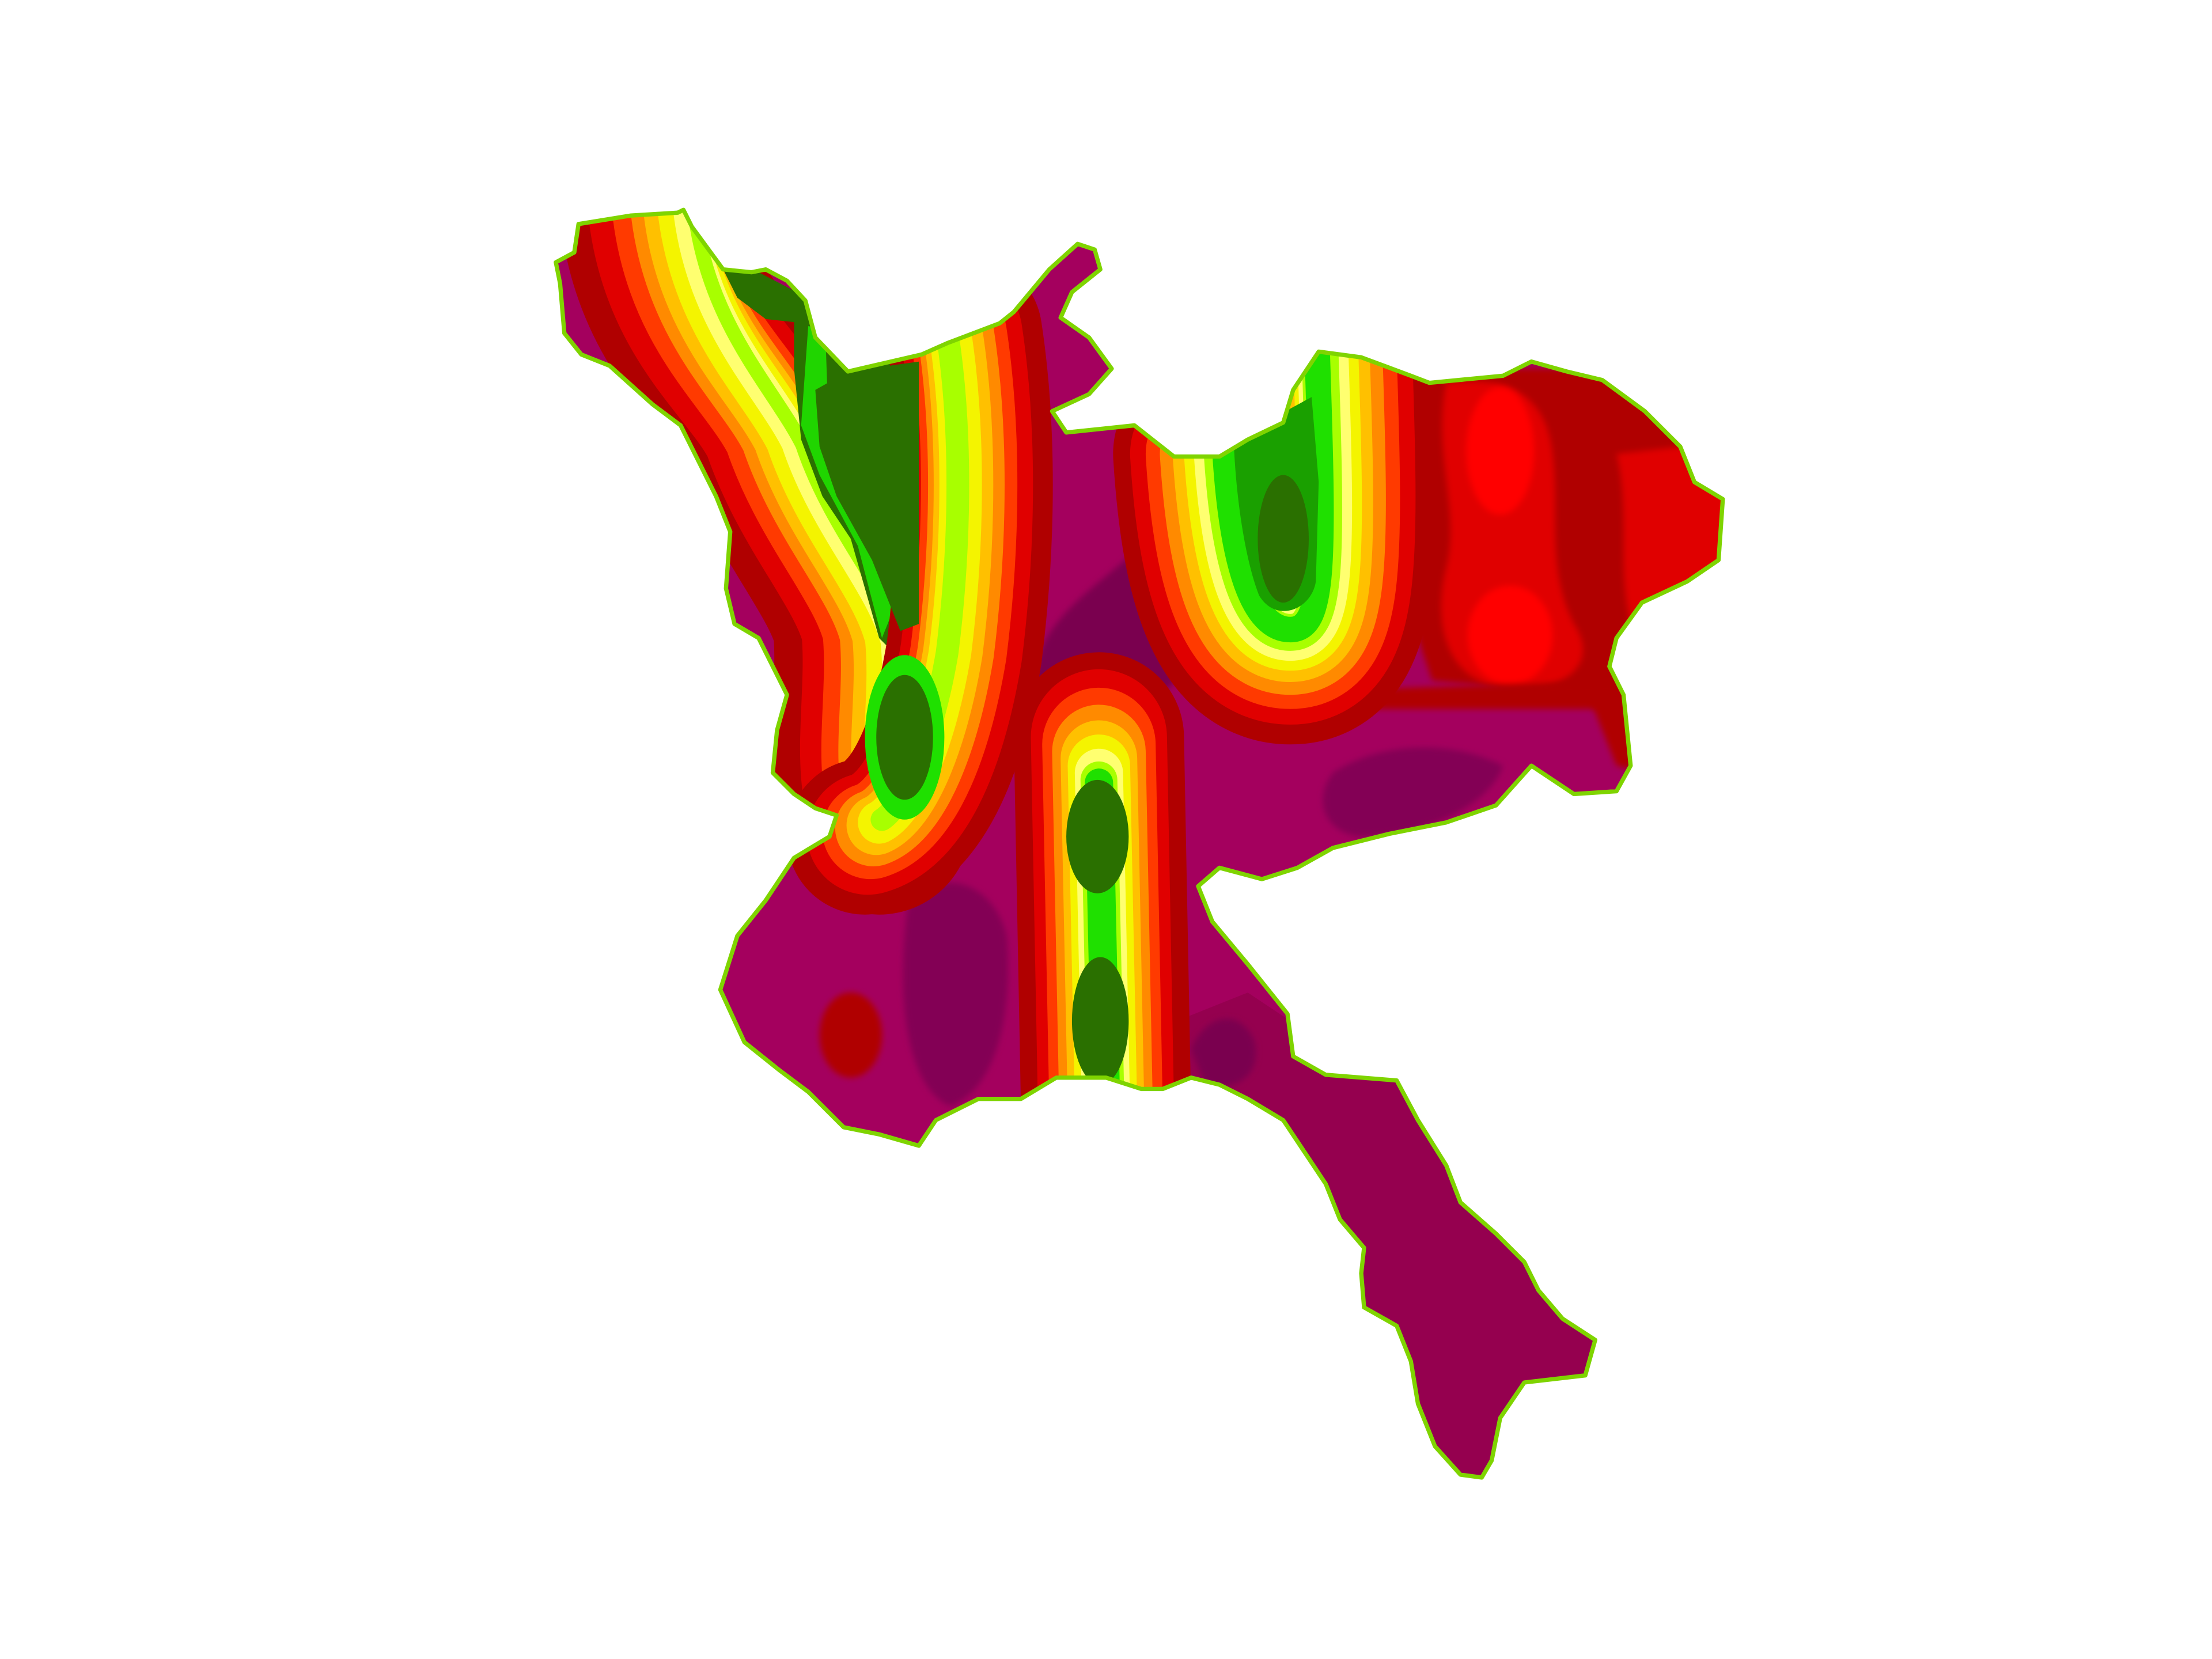  Describe the element at coordinates (1223, 1052) in the screenshot. I see `deep-patch-south` at that location.